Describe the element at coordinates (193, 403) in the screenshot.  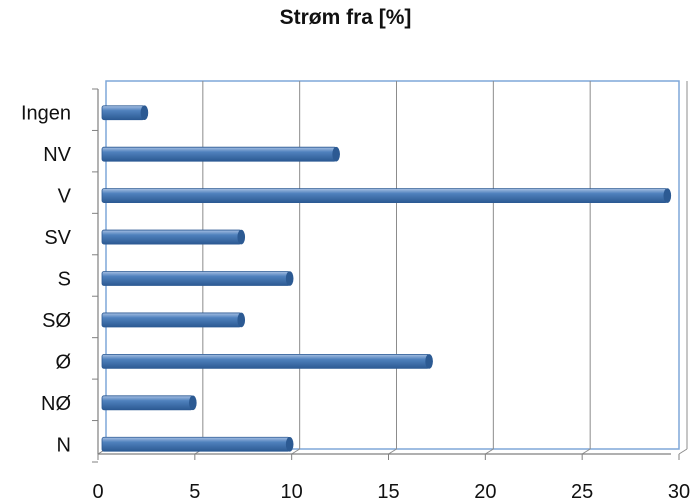
I see `bar-cap-NØ` at that location.